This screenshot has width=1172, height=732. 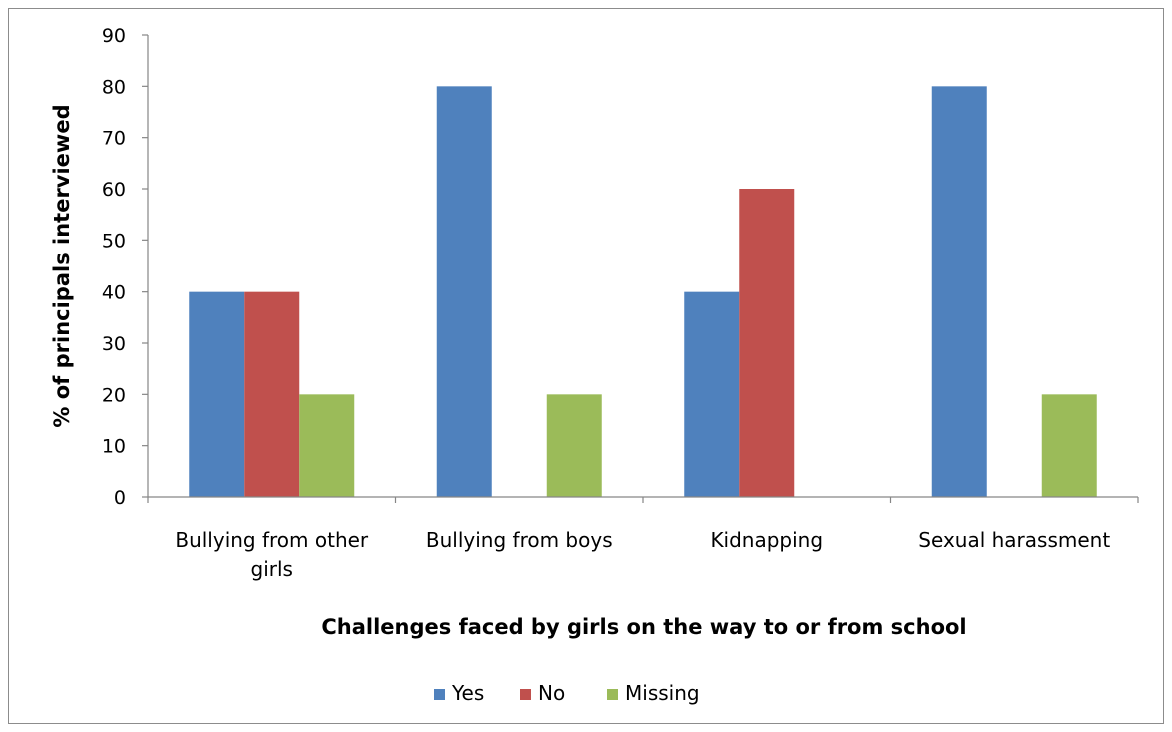 What do you see at coordinates (525, 694) in the screenshot?
I see `legend-swatch-no` at bounding box center [525, 694].